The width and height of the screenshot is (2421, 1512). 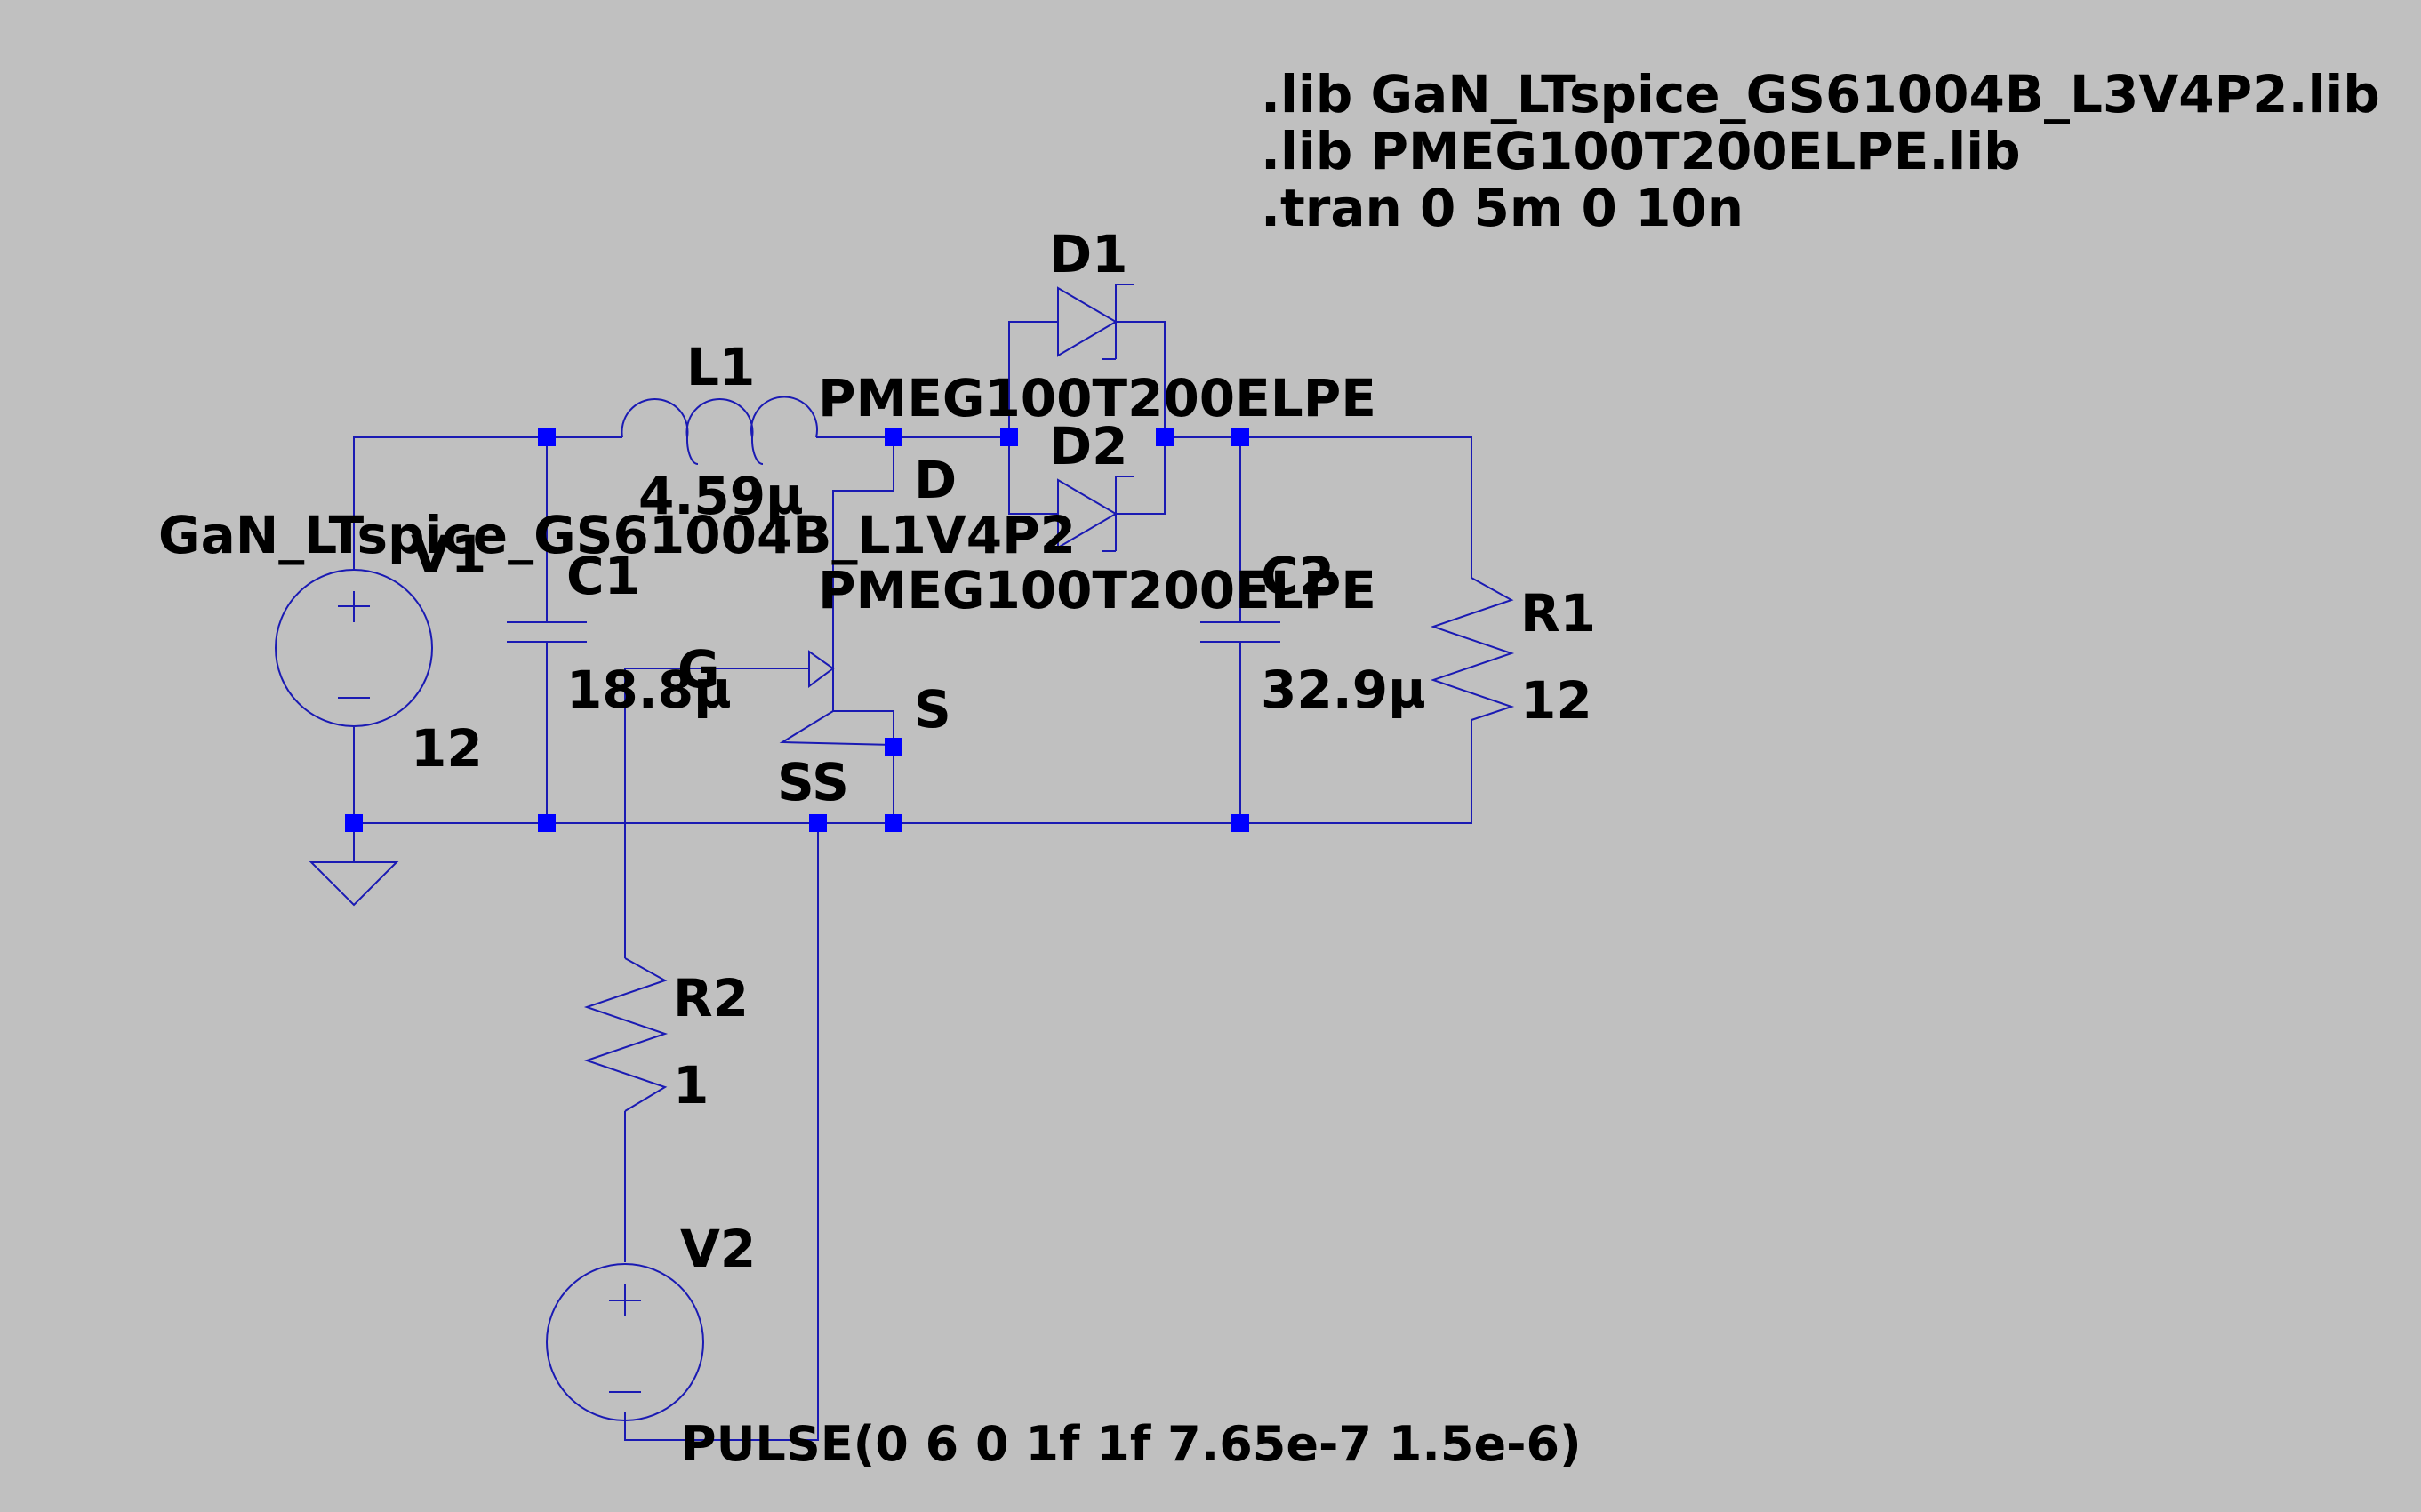 What do you see at coordinates (719, 431) in the screenshot?
I see `inductor-icon` at bounding box center [719, 431].